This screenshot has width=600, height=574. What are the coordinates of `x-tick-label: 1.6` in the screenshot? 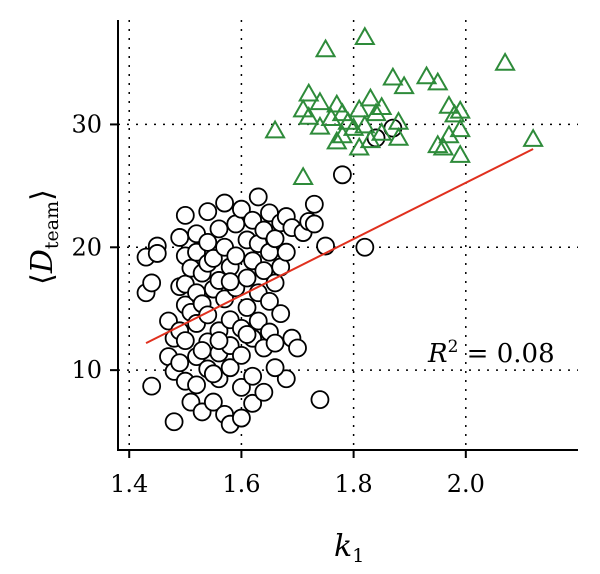 It's located at (241, 484).